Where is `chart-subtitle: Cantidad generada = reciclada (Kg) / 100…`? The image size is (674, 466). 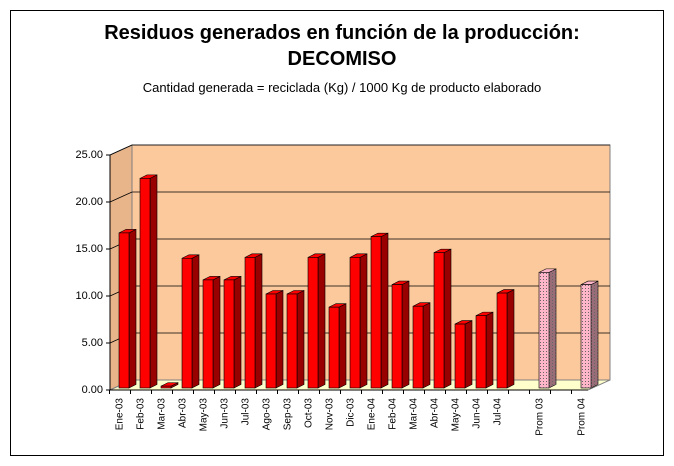 chart-subtitle: Cantidad generada = reciclada (Kg) / 100… is located at coordinates (342, 87).